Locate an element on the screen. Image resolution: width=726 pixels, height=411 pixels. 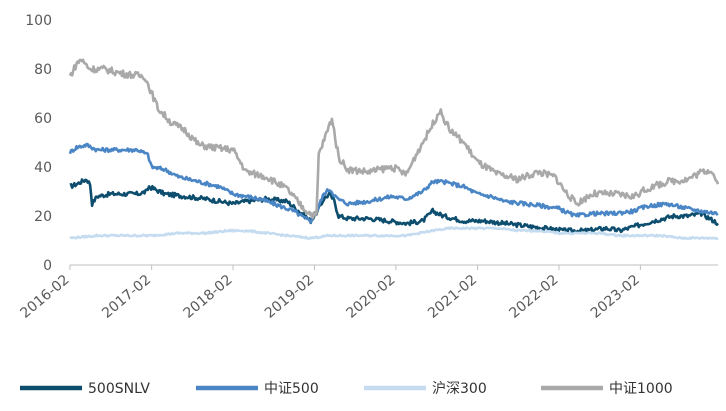
legend-label-3: 中证1000 is located at coordinates (641, 389).